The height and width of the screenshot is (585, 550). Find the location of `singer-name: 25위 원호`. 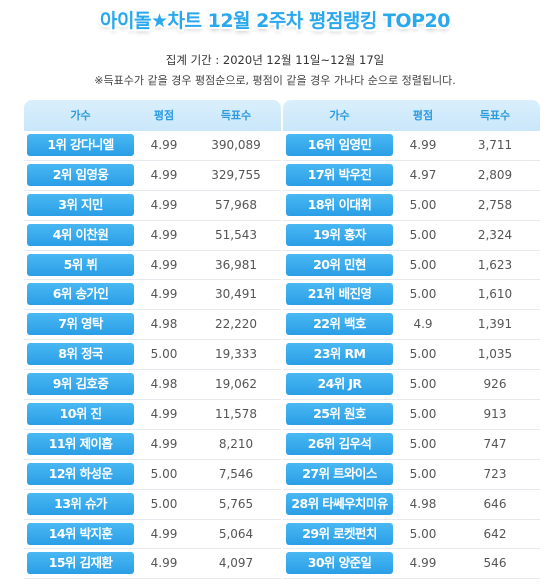

singer-name: 25위 원호 is located at coordinates (339, 414).